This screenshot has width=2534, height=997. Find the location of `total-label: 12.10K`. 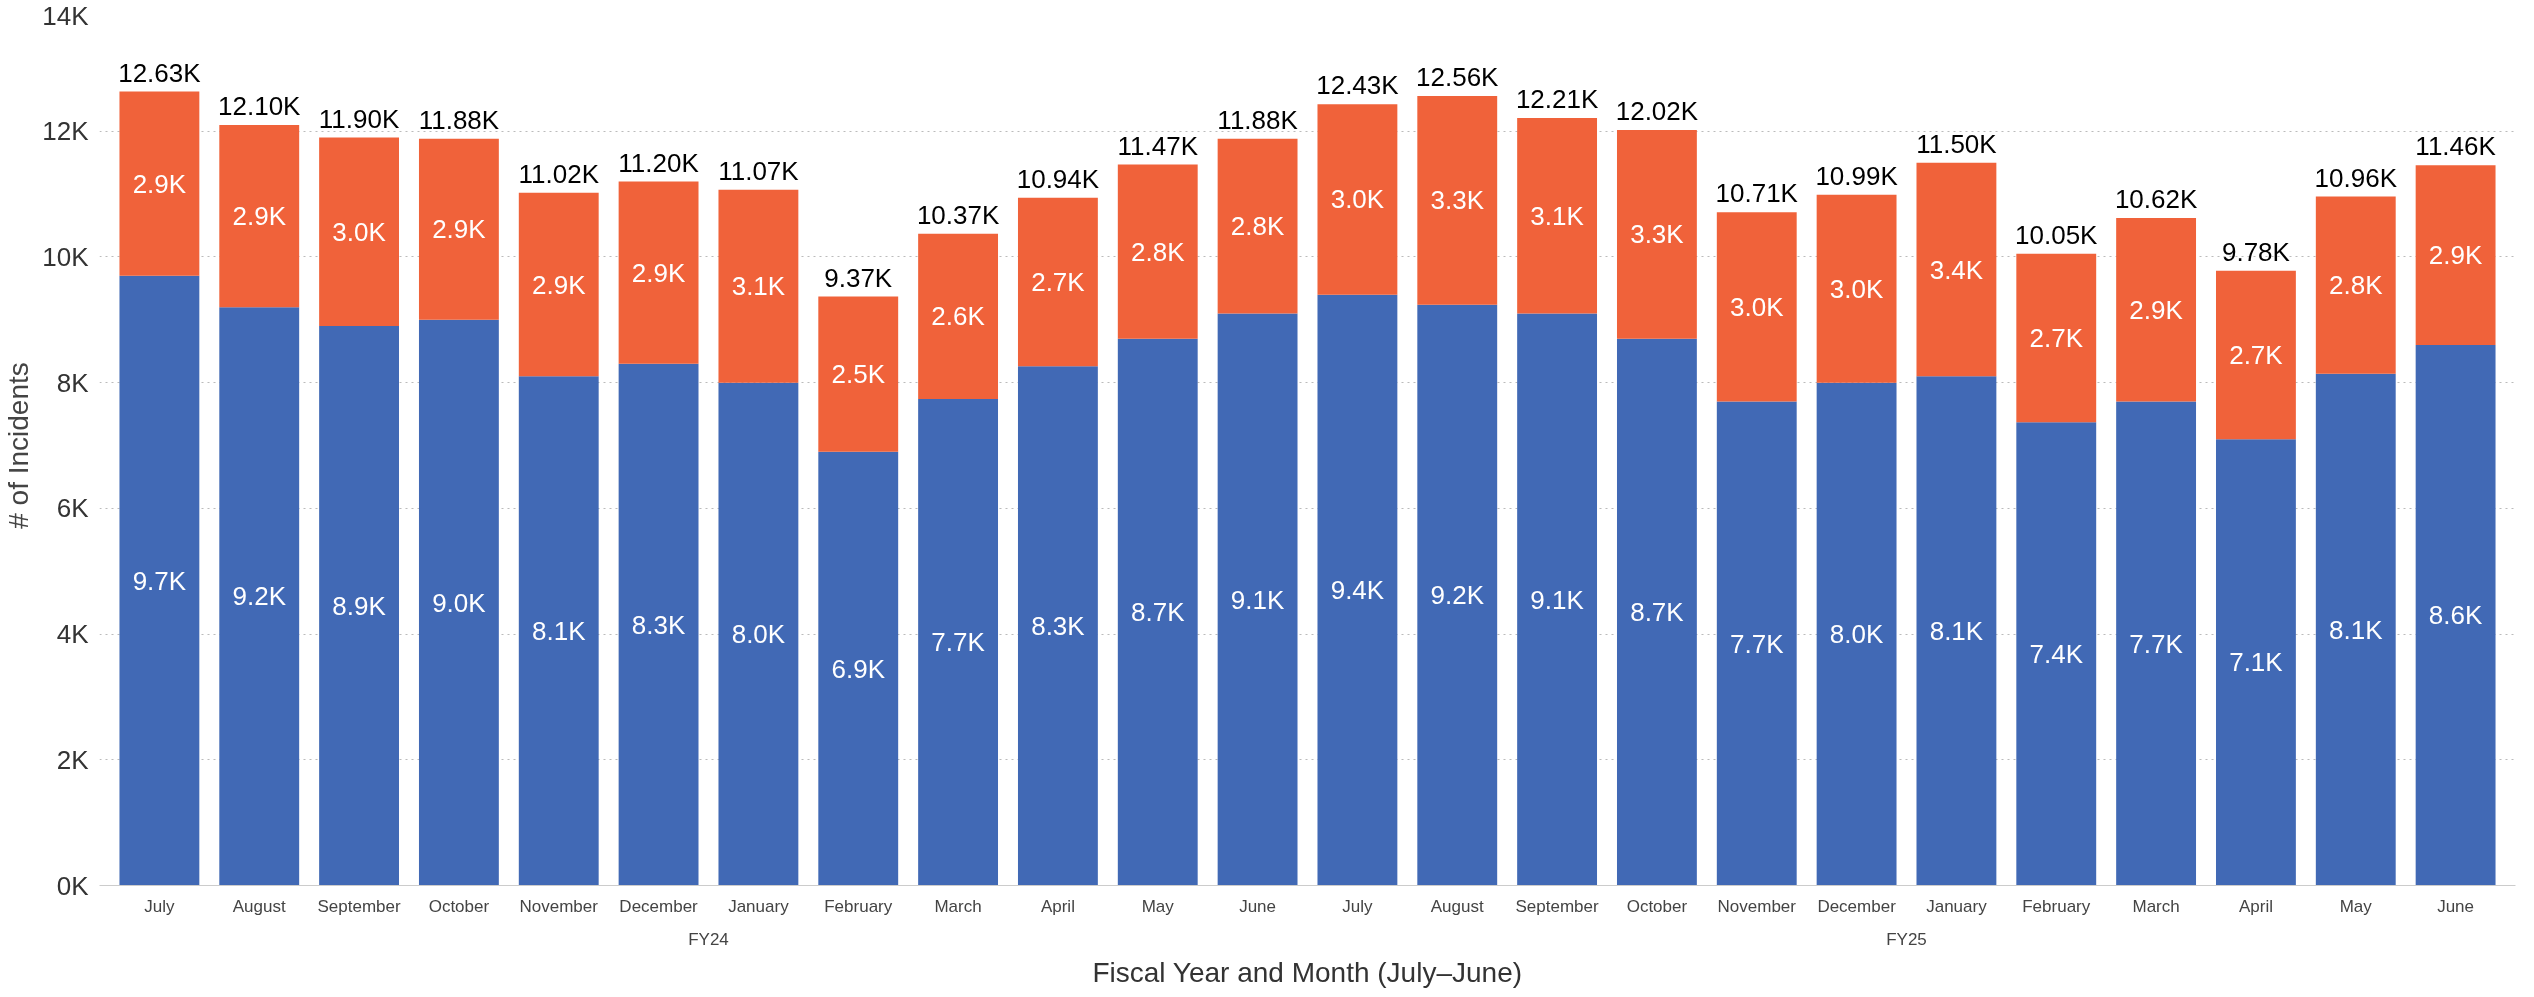

total-label: 12.10K is located at coordinates (260, 105).